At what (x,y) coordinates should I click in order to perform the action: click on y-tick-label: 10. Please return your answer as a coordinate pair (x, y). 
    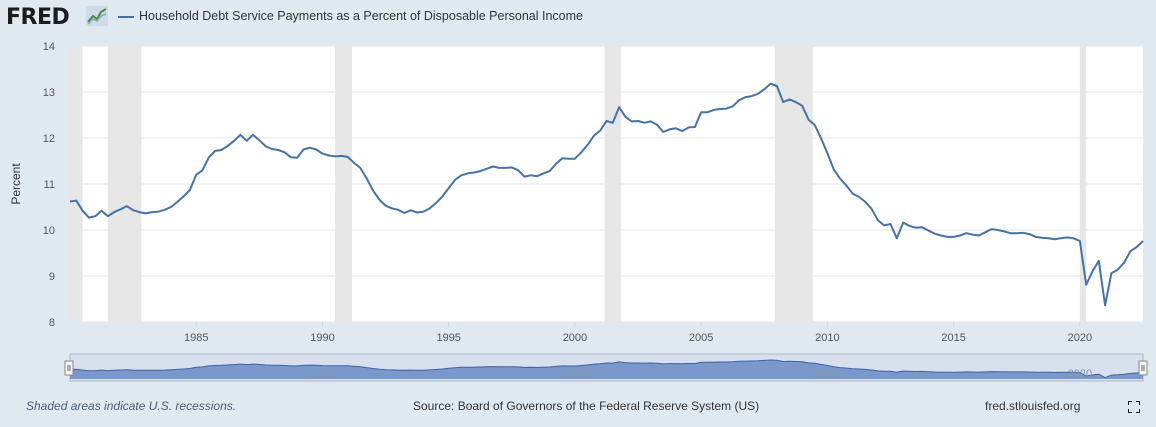
    Looking at the image, I should click on (49, 231).